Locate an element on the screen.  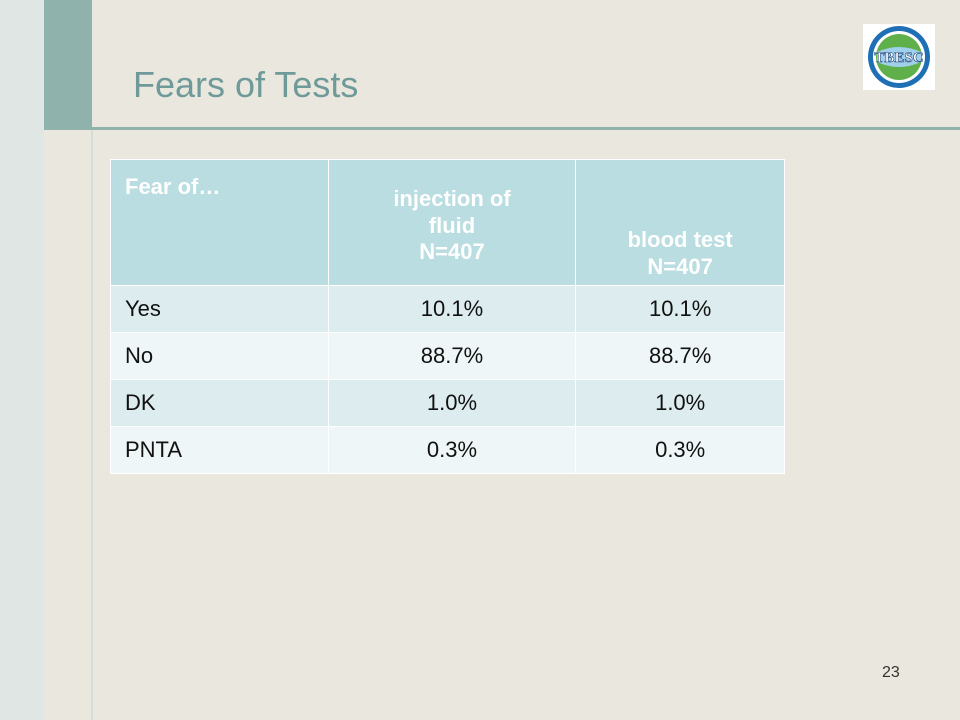
title-underline is located at coordinates (502, 128).